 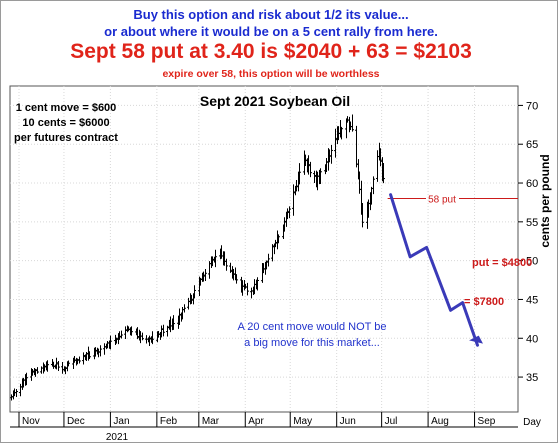 I want to click on projection-path, so click(x=434, y=270).